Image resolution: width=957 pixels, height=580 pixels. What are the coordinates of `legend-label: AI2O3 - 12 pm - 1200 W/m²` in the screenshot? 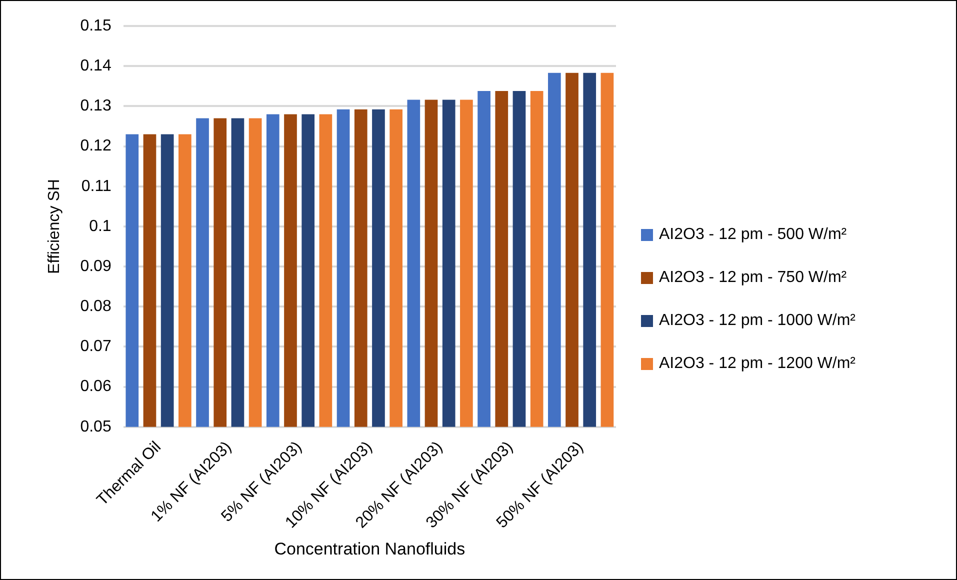 It's located at (757, 363).